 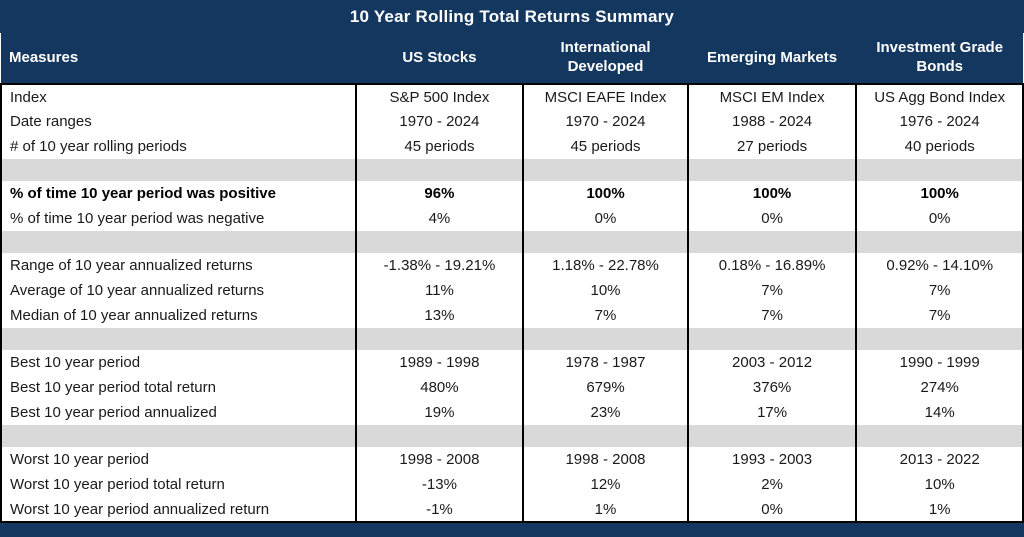 I want to click on measure-cell: Worst 10 year period, so click(x=178, y=459).